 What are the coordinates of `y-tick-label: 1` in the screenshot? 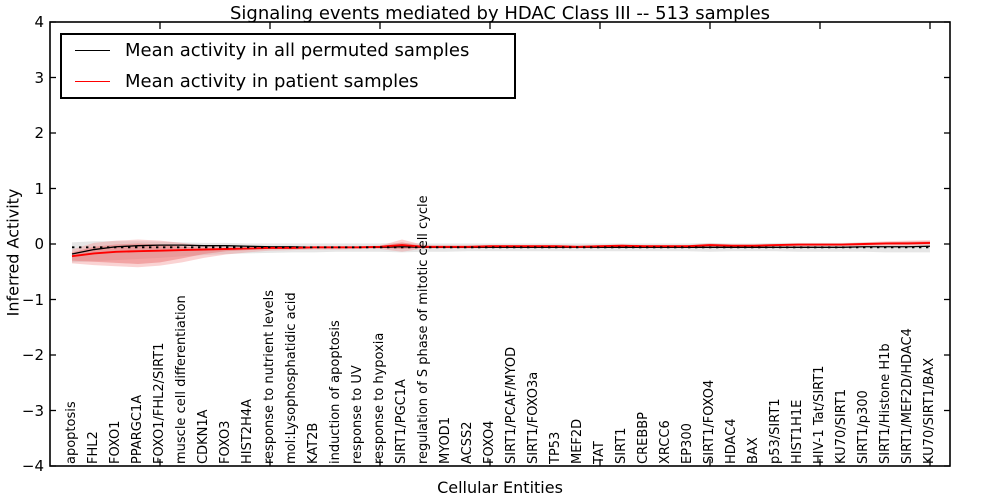 It's located at (39, 188).